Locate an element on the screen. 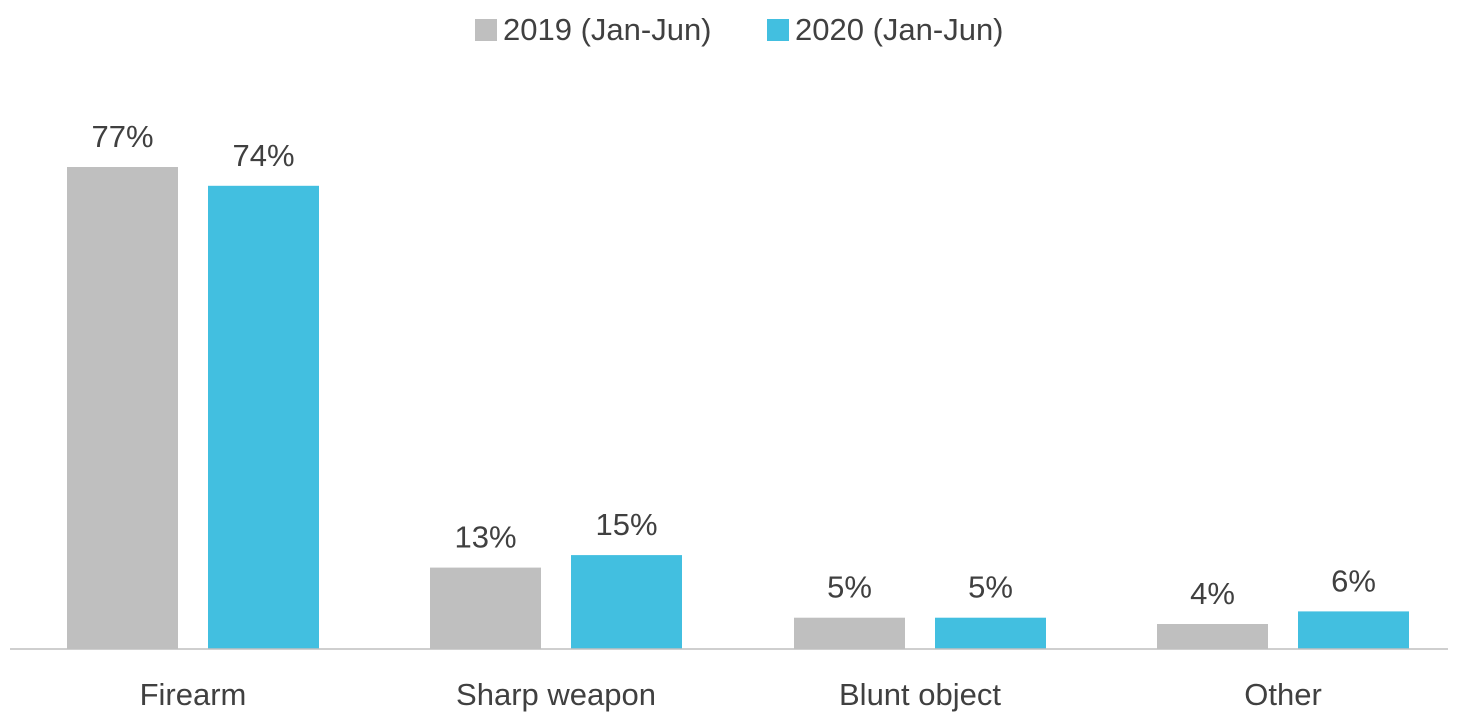 This screenshot has width=1458, height=714. bar-blunt-object-2019-jan-jun is located at coordinates (849, 633).